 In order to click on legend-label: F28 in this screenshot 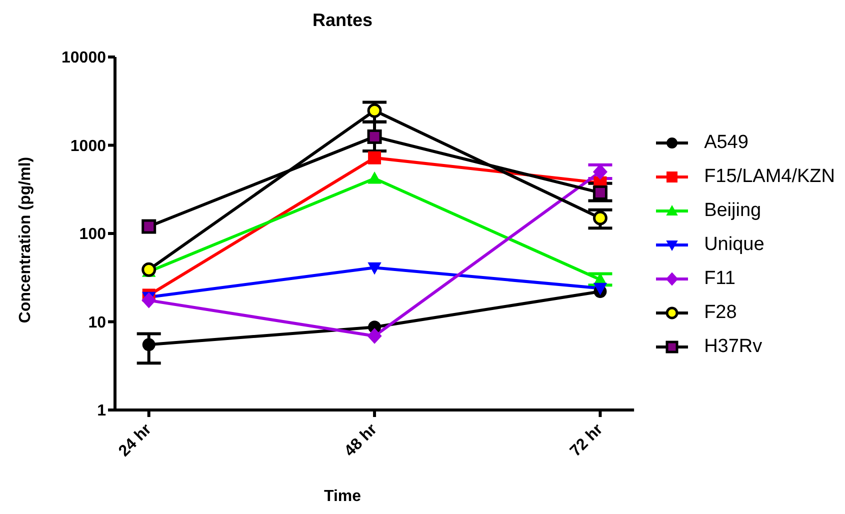, I will do `click(720, 313)`.